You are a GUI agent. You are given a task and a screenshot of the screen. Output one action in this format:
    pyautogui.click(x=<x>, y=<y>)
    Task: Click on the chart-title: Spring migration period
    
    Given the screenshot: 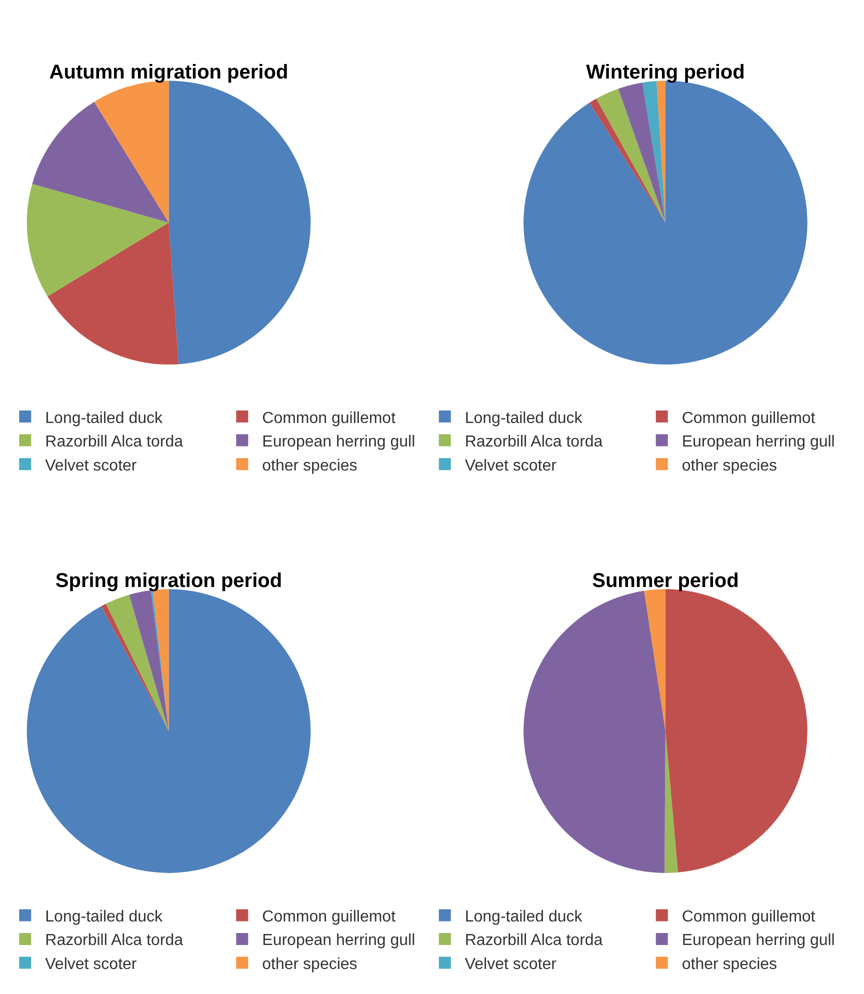 What is the action you would take?
    pyautogui.click(x=168, y=581)
    